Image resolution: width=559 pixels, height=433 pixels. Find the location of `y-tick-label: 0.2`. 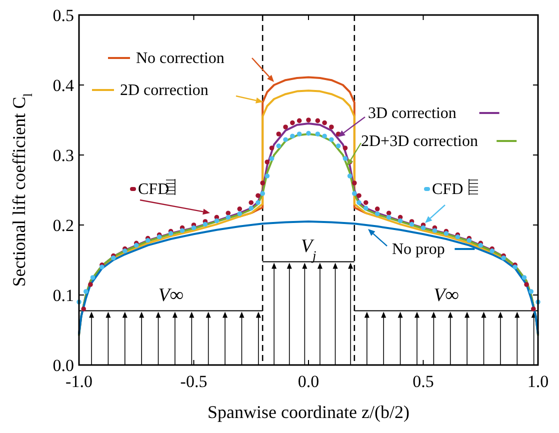

y-tick-label: 0.2 is located at coordinates (63, 225).